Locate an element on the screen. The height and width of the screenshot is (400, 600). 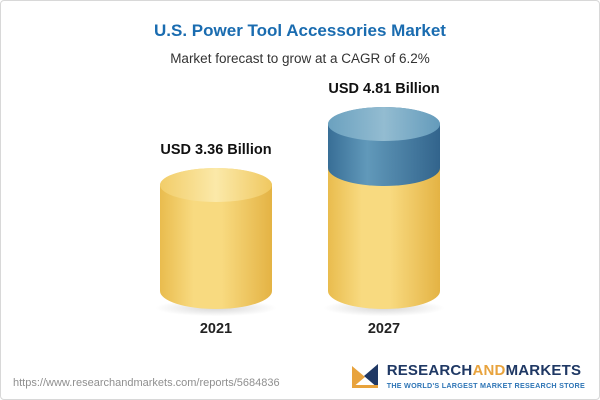
cylinder-2027-growth is located at coordinates (384, 146).